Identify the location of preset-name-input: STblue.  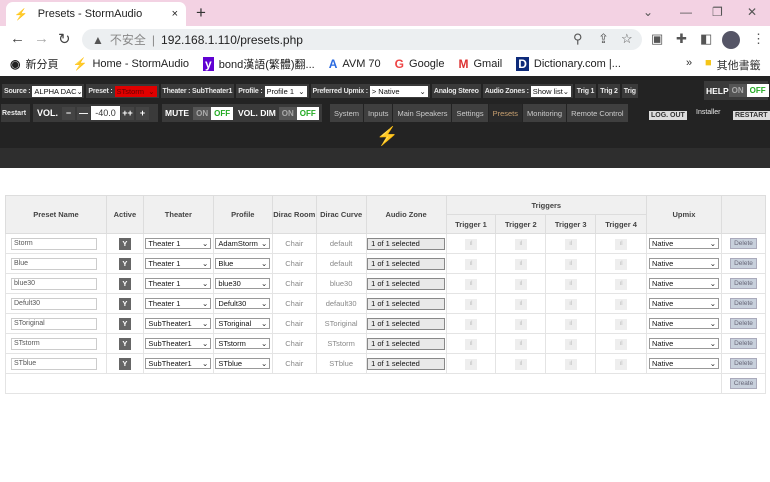
(54, 363).